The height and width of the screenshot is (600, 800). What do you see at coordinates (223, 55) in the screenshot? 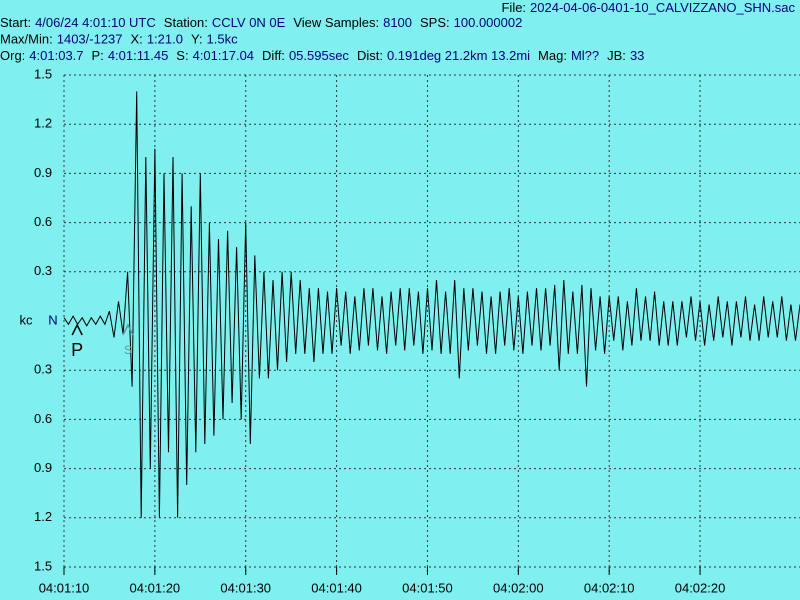
I see `header-value: 4:01:17.04` at bounding box center [223, 55].